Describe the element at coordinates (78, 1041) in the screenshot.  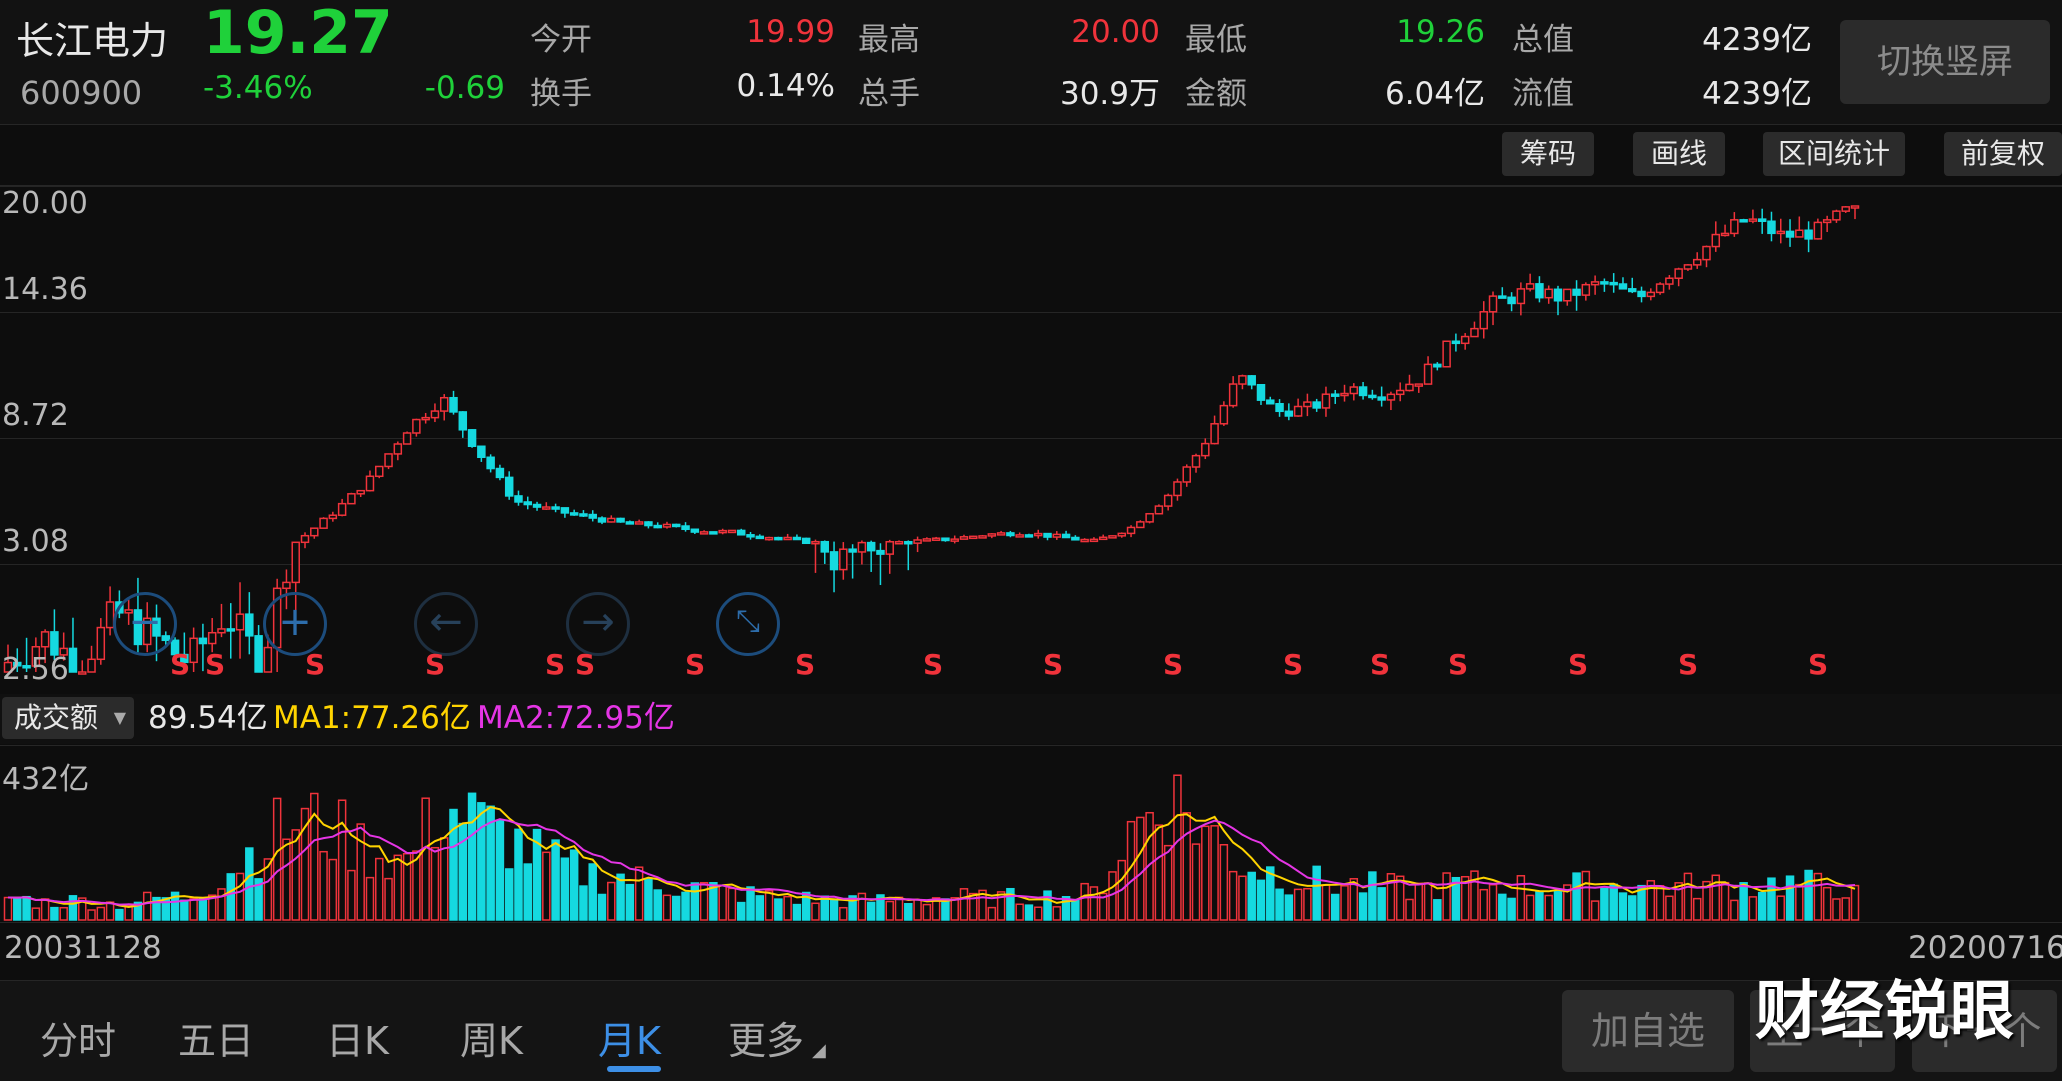
I see `tab-intraday: 分时` at that location.